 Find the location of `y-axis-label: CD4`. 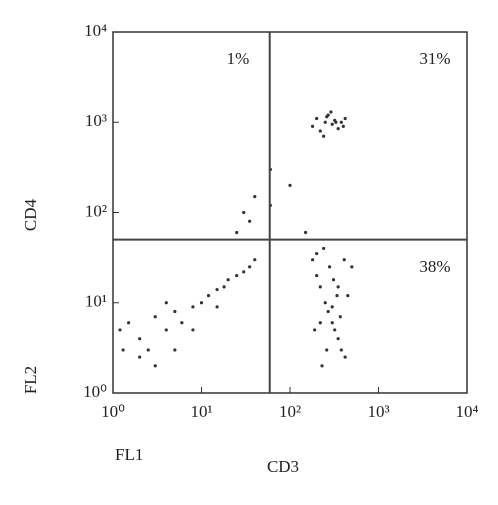

y-axis-label: CD4 is located at coordinates (30, 214).